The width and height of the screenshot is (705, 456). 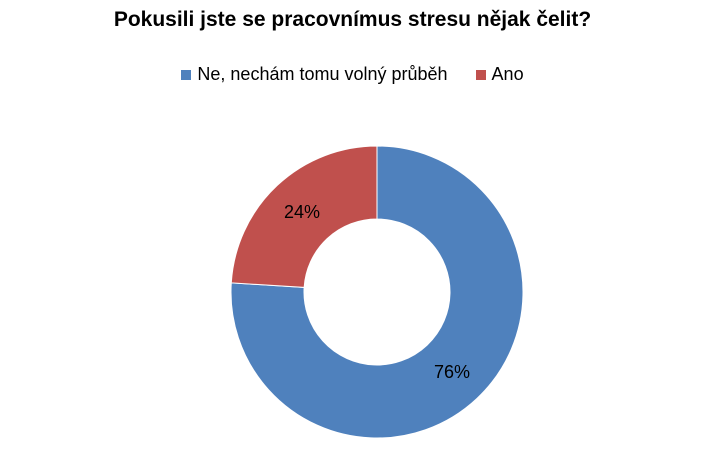 What do you see at coordinates (480, 74) in the screenshot?
I see `legend-swatch-ano` at bounding box center [480, 74].